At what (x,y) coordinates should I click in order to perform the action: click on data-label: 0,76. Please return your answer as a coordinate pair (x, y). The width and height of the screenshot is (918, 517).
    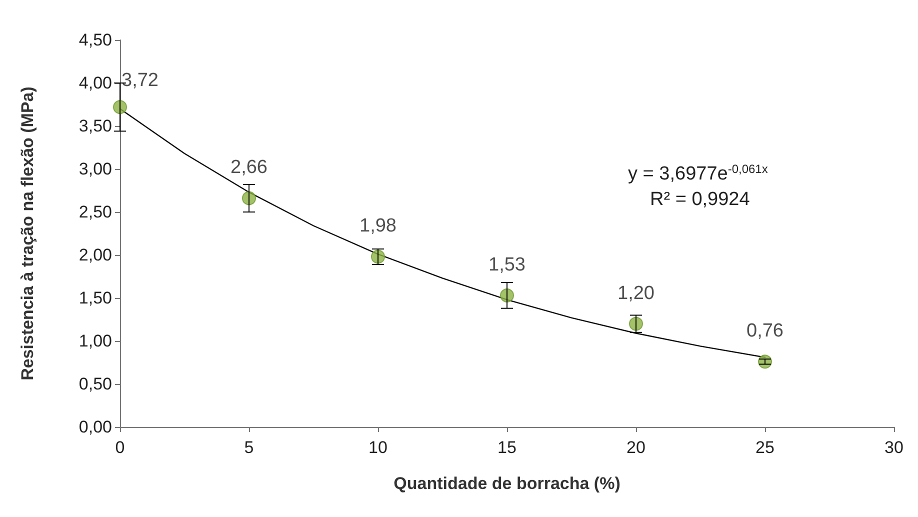
    Looking at the image, I should click on (765, 331).